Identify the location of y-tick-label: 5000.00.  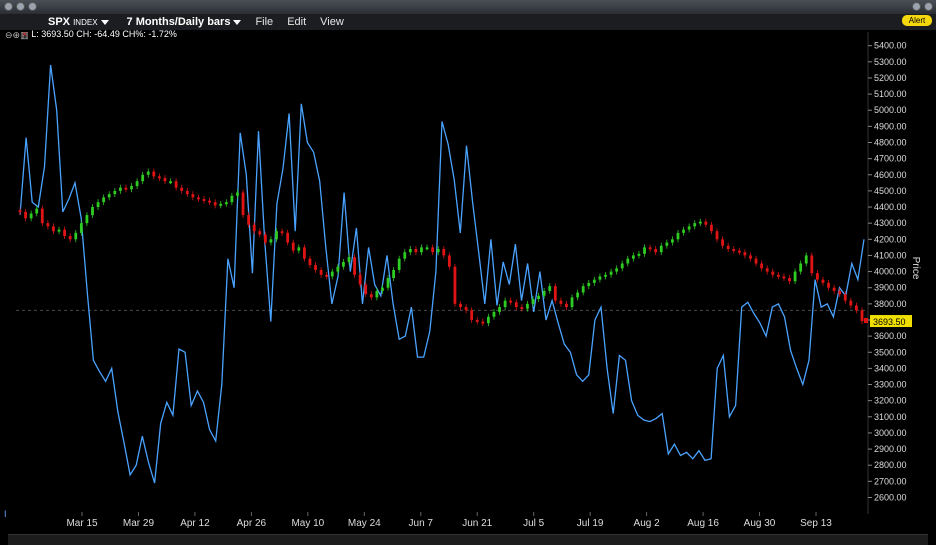
(890, 110).